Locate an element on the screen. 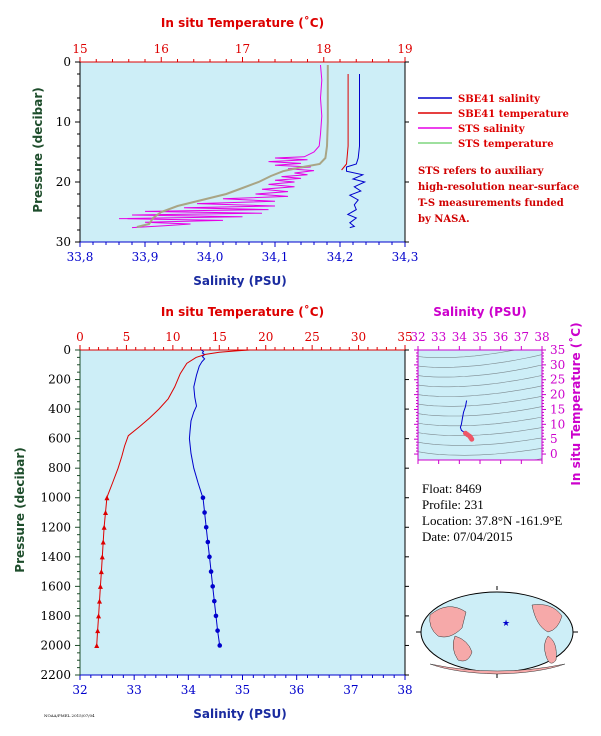 The width and height of the screenshot is (601, 736). top-tick-label: 0 is located at coordinates (80, 337).